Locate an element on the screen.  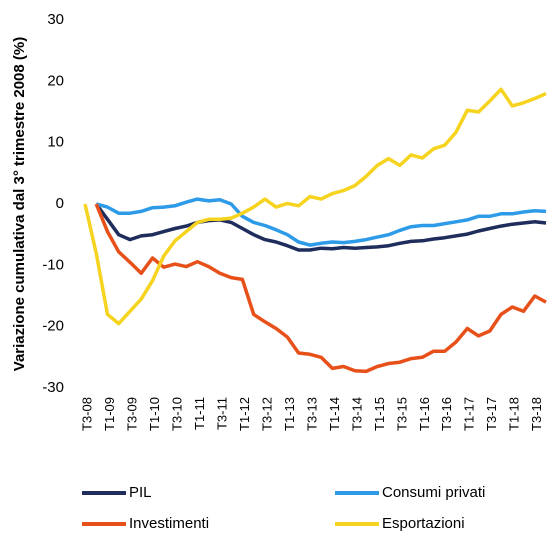
x-tick-label: T1-12 is located at coordinates (244, 414).